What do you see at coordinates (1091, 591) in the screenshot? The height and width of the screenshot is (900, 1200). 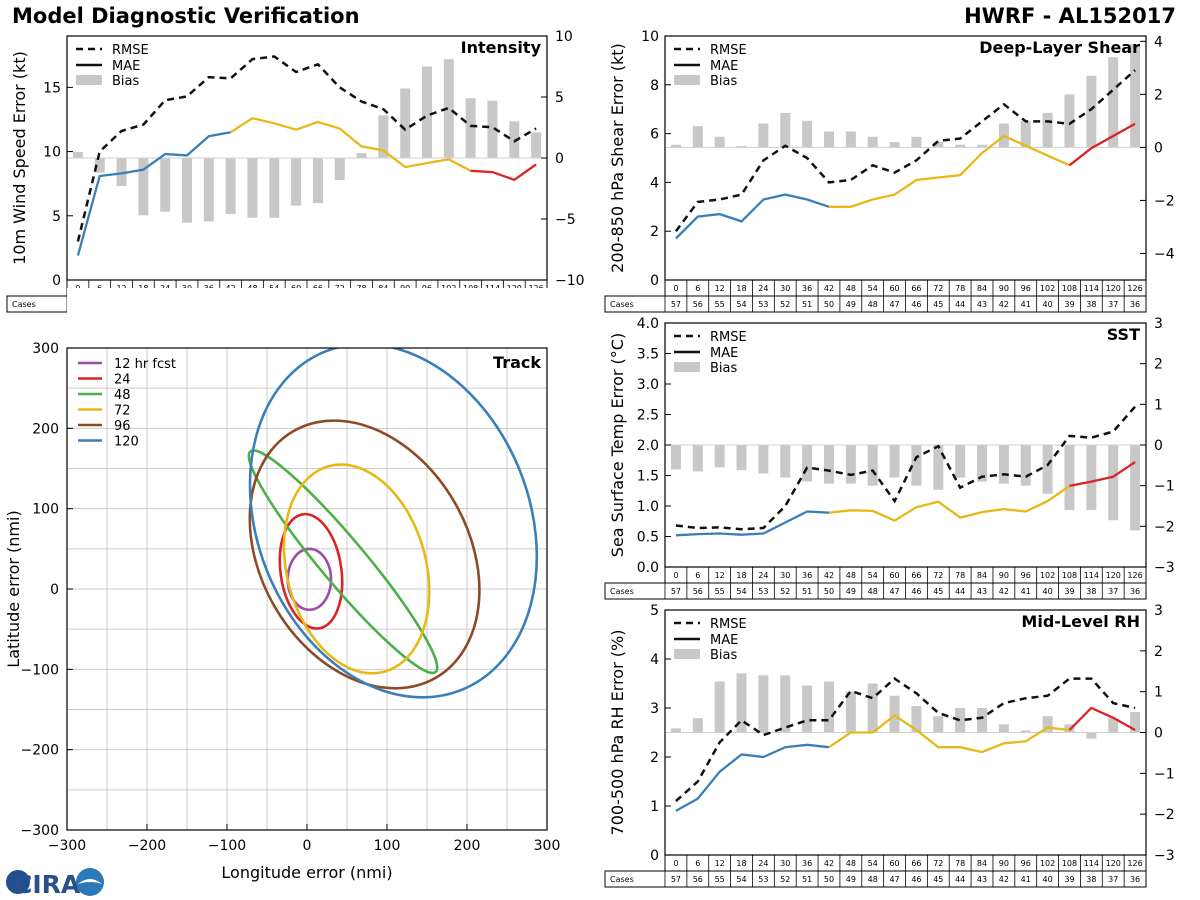 I see `case-count: 38` at bounding box center [1091, 591].